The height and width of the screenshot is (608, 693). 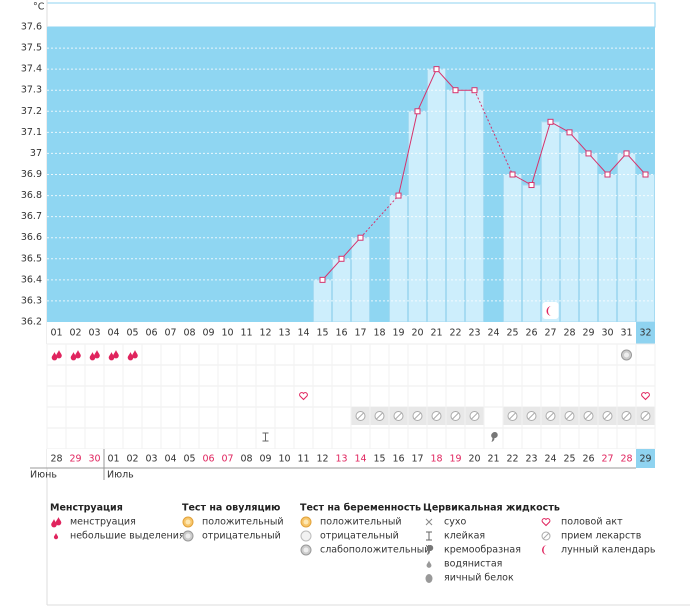 I want to click on legend-title: Тест на беременность, so click(x=360, y=508).